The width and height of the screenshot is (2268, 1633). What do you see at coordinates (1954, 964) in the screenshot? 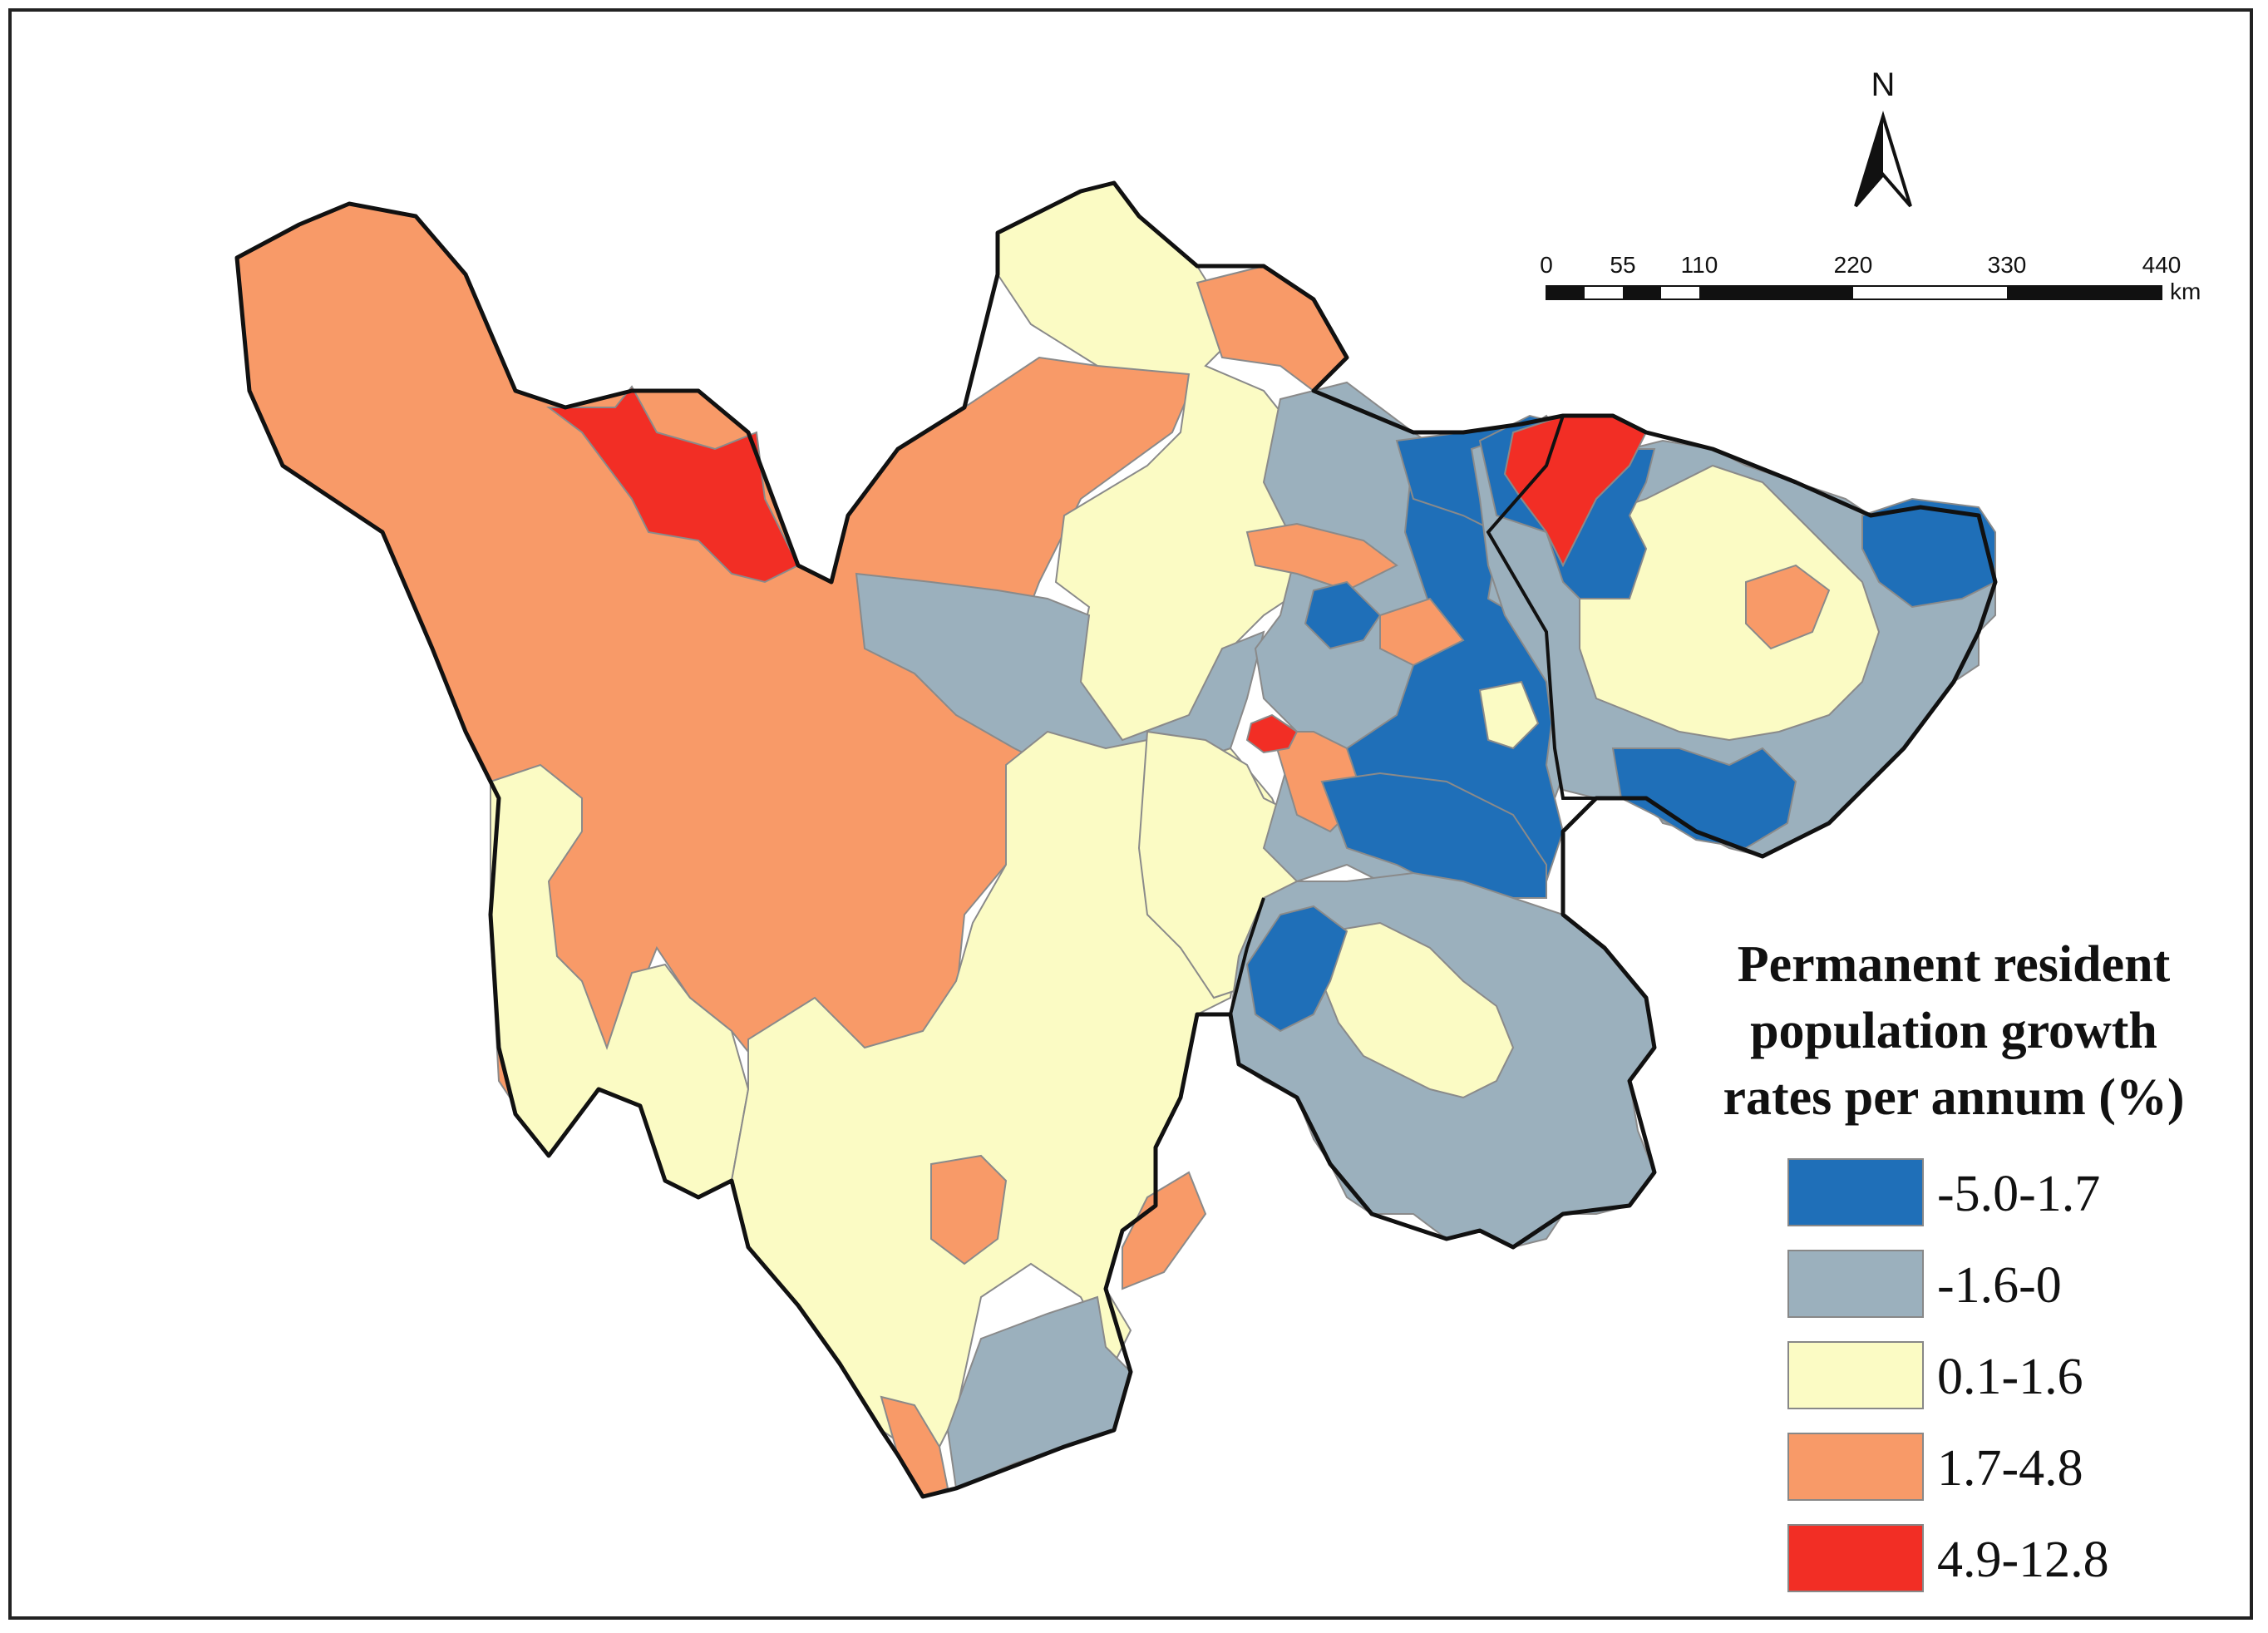
I see `legend-title-line-1: Permanent resident` at bounding box center [1954, 964].